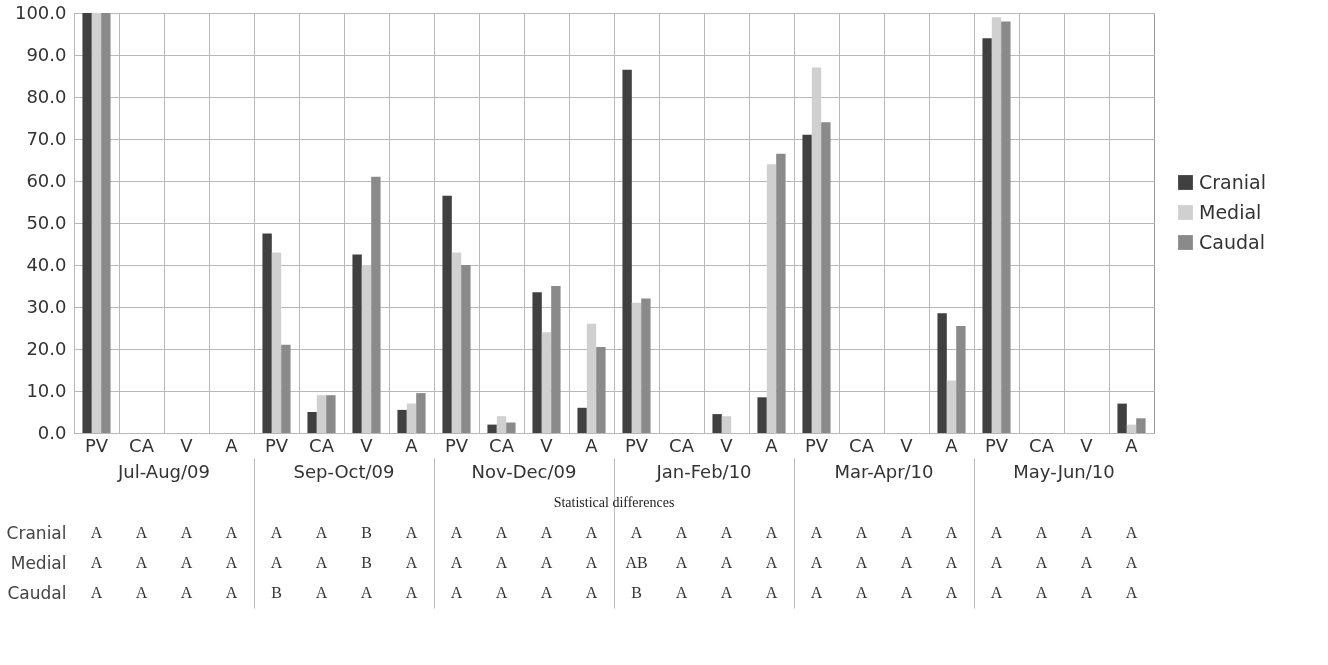  What do you see at coordinates (884, 471) in the screenshot?
I see `text: Mar-Apr/10` at bounding box center [884, 471].